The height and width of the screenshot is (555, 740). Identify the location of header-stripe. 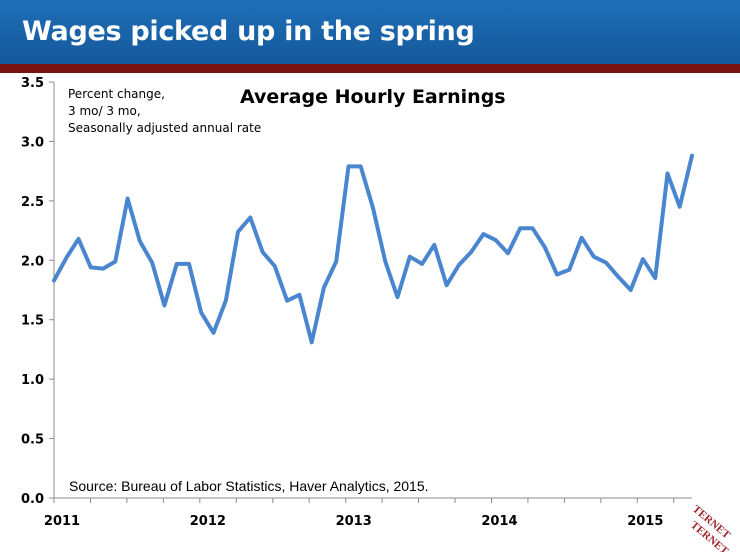
(370, 68).